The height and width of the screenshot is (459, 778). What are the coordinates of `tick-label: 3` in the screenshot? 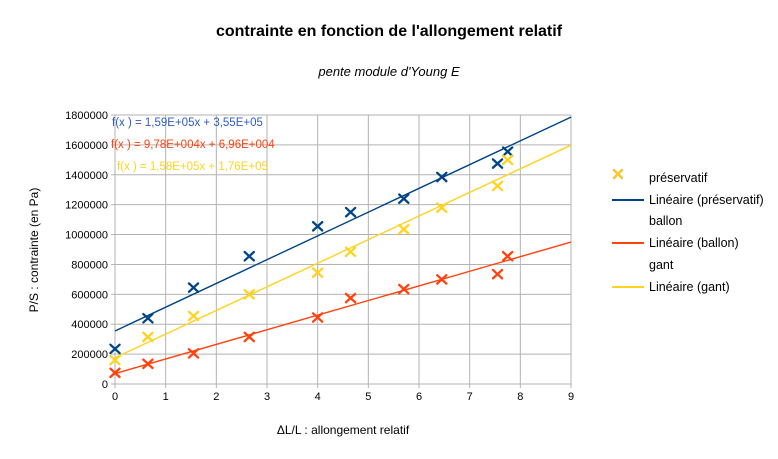 It's located at (267, 397).